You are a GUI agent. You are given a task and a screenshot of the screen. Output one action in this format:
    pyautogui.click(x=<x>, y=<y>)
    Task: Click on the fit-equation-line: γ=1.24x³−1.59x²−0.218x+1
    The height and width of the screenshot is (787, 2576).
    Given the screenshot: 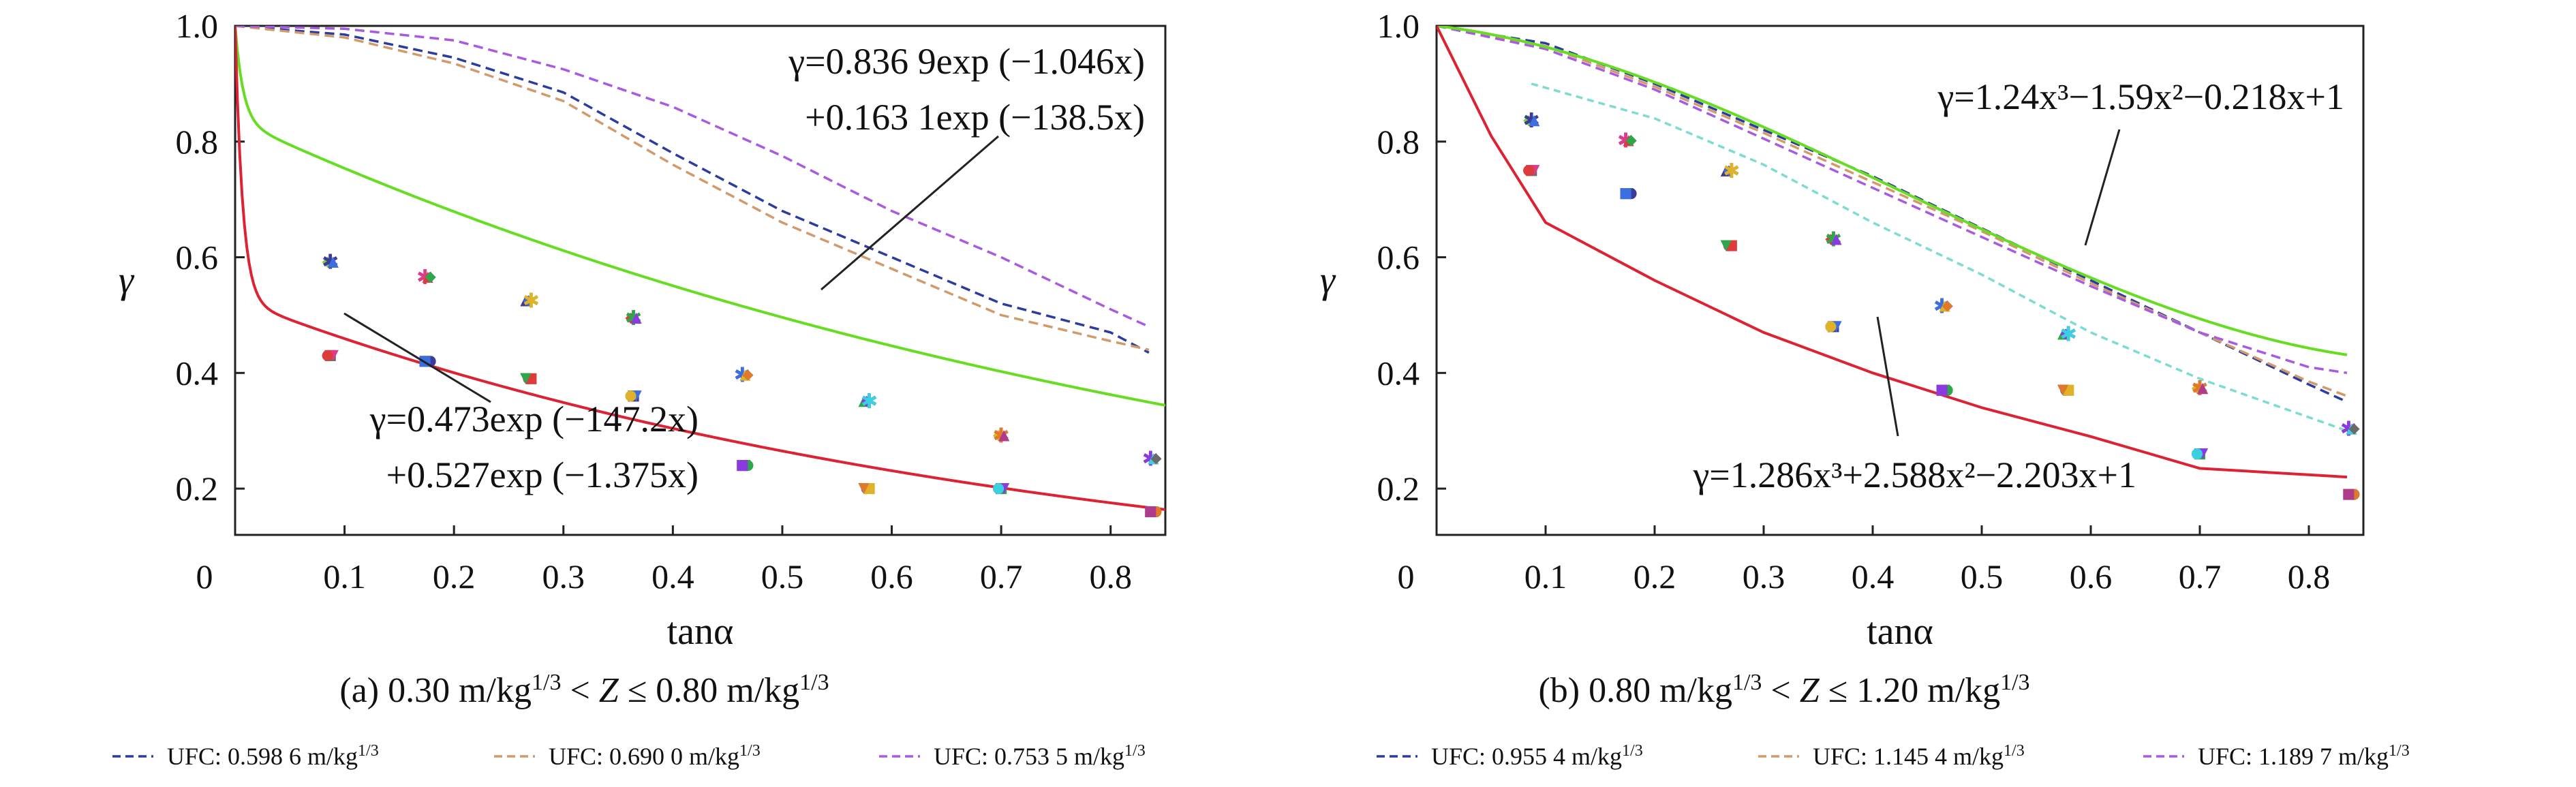 What is the action you would take?
    pyautogui.click(x=2140, y=96)
    